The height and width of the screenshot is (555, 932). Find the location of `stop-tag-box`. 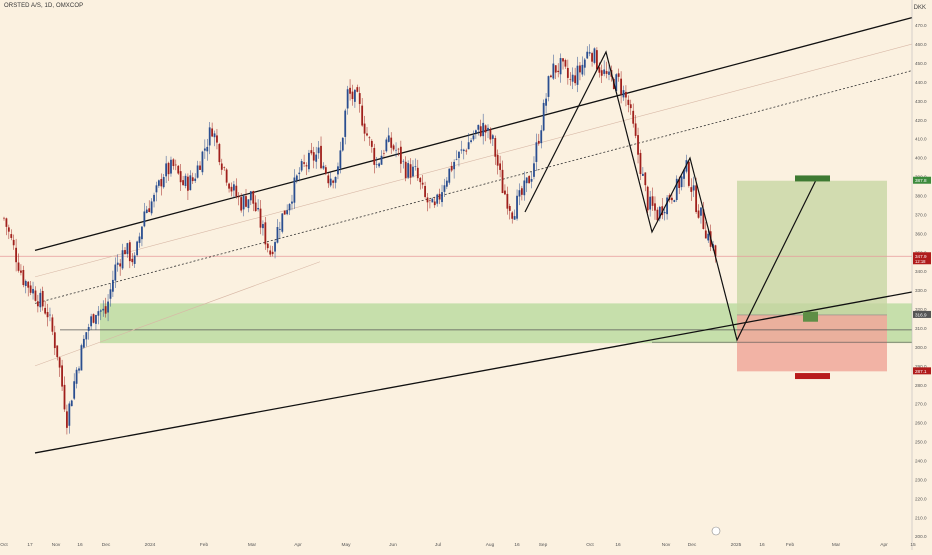

stop-tag-box is located at coordinates (812, 376).